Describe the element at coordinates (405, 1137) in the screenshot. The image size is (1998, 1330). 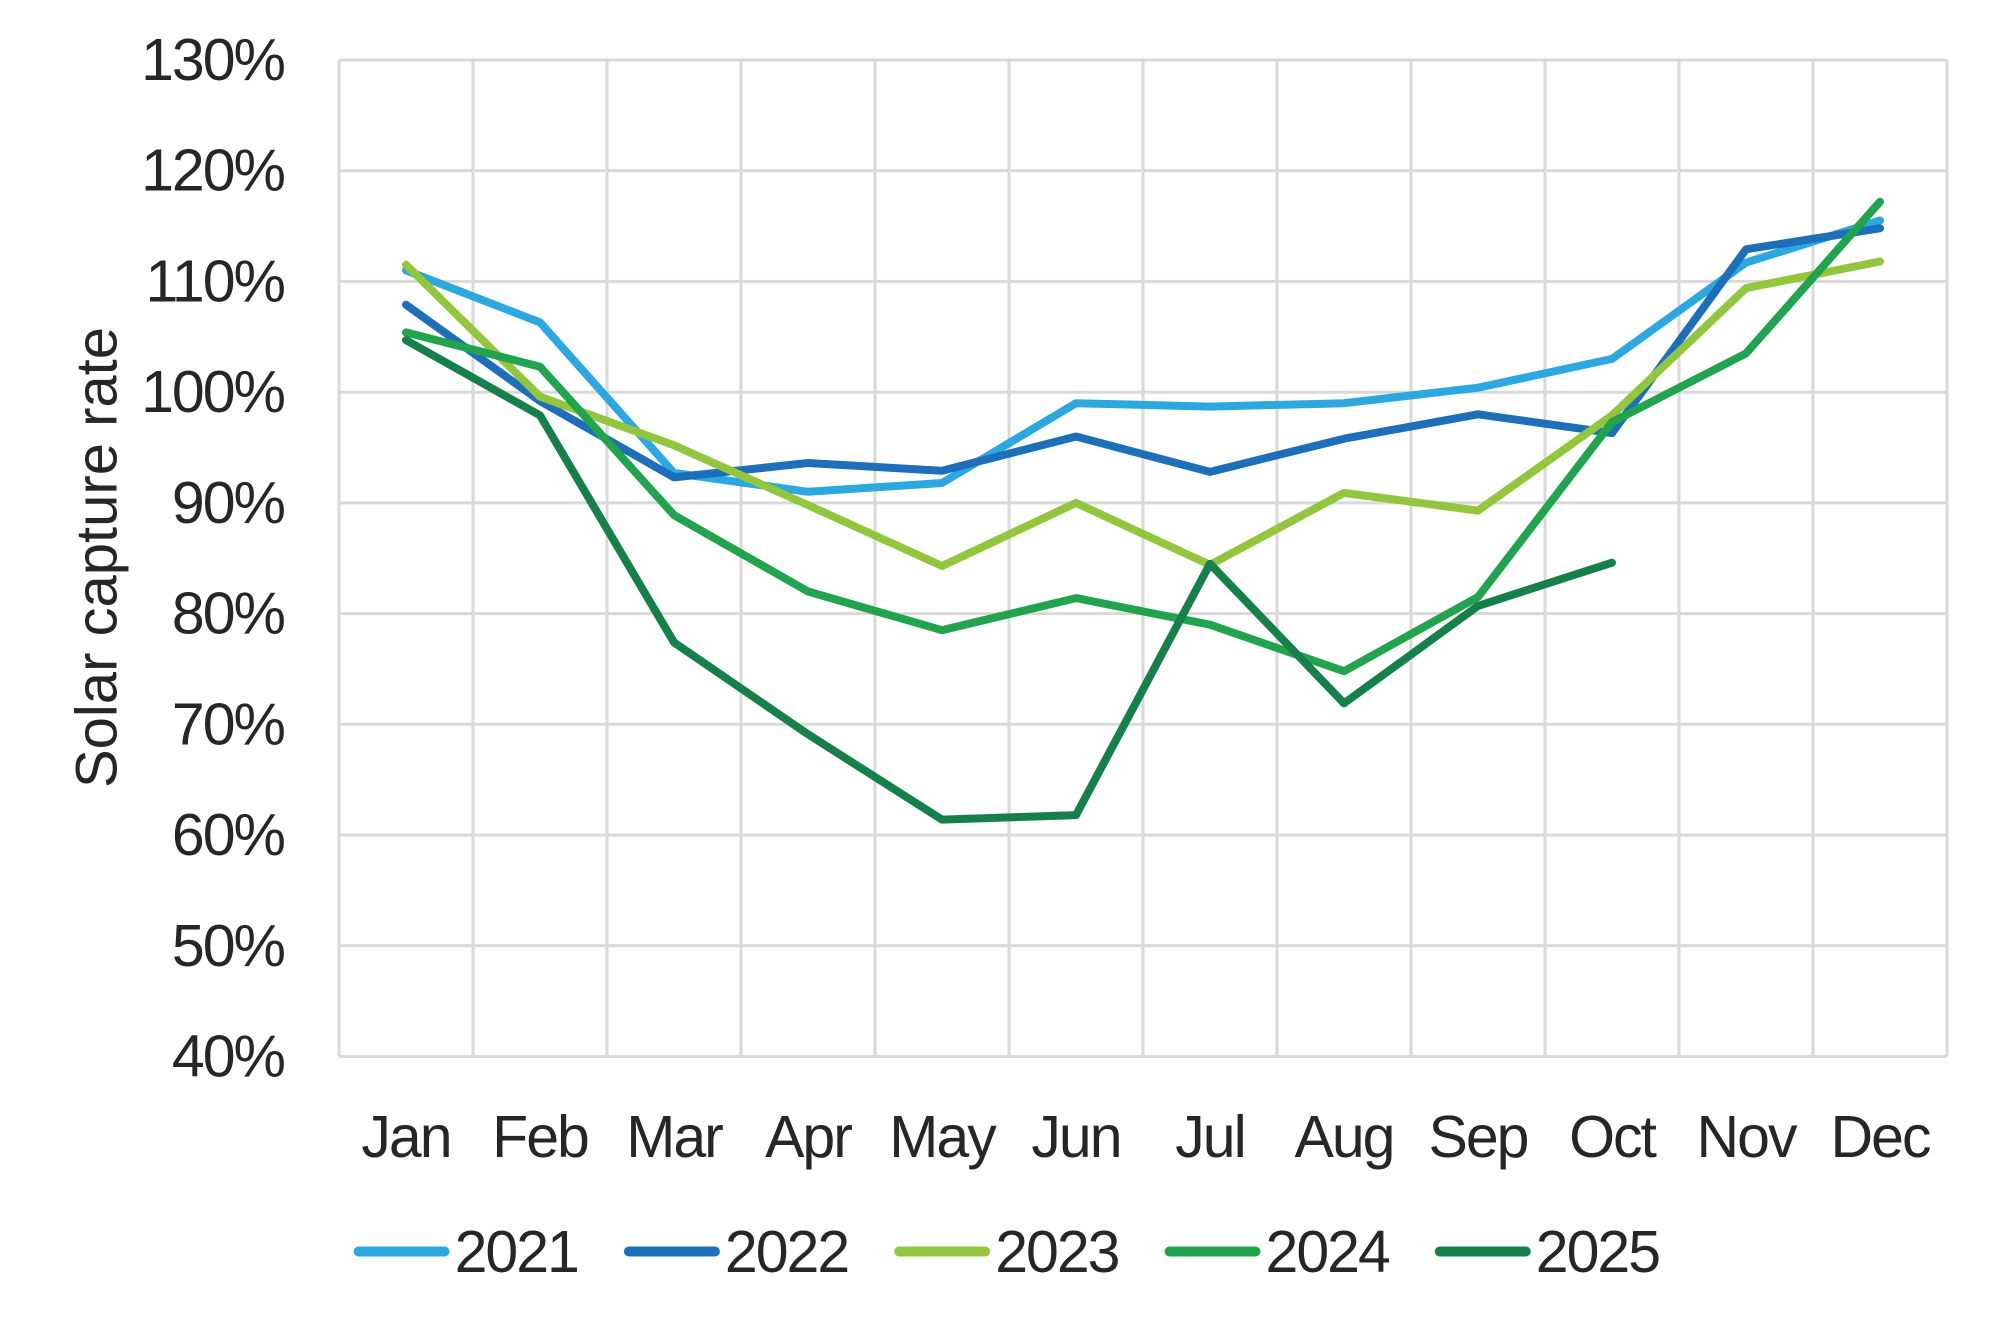
I see `svg-text: Jan` at that location.